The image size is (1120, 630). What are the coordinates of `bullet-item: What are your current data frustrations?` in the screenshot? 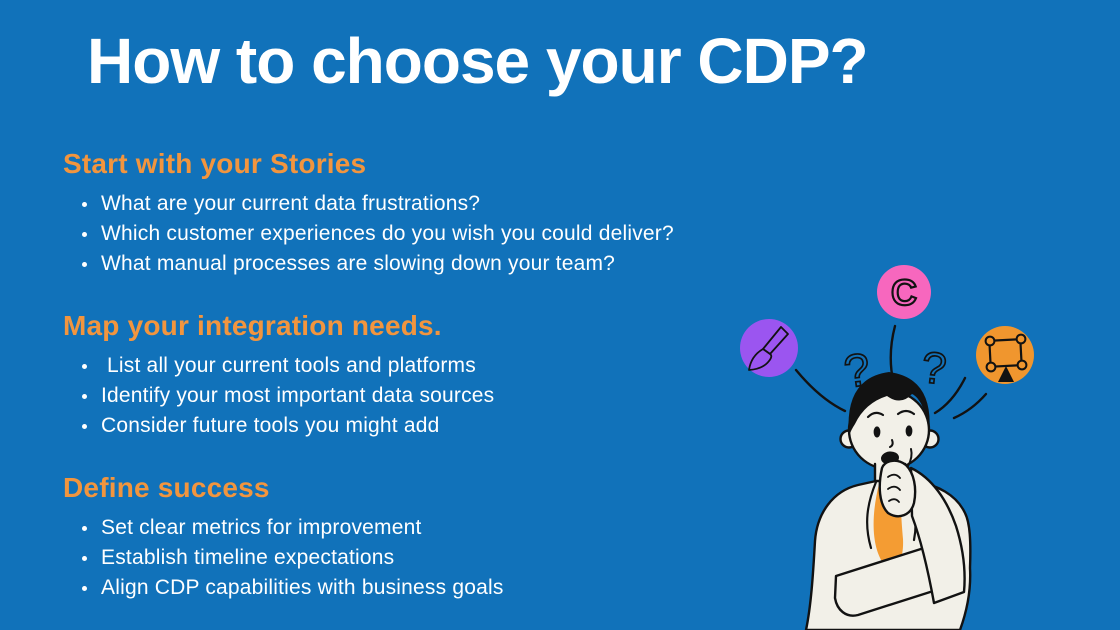 It's located at (431, 204).